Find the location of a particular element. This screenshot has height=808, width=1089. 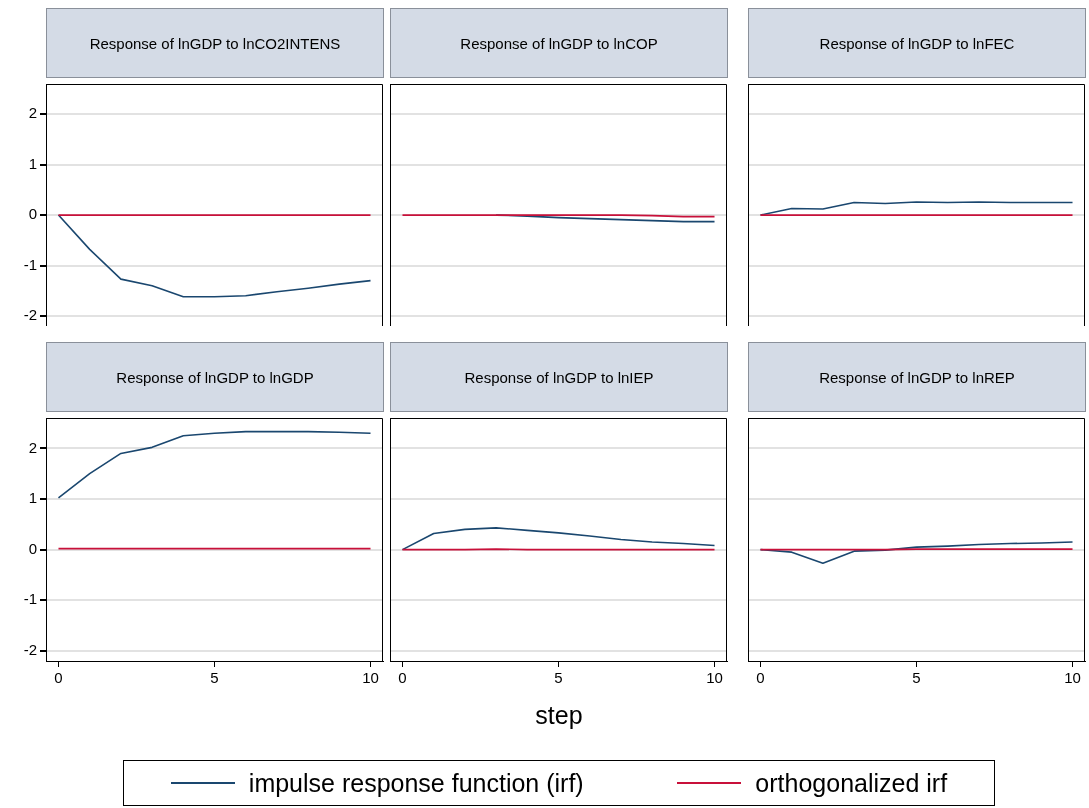

chart-title: Response of lnGDP to lnREP is located at coordinates (917, 377).